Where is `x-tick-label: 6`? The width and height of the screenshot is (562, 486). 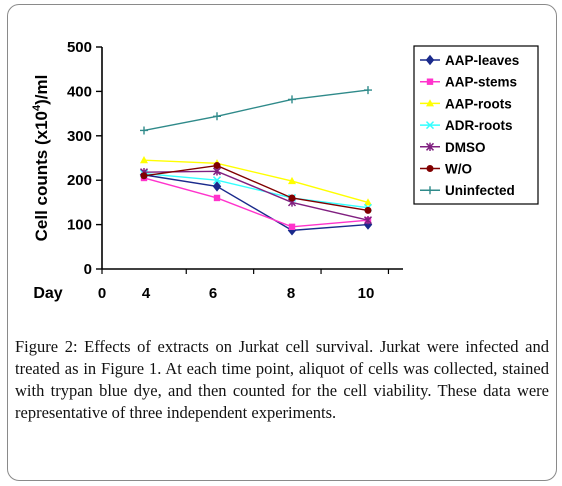 x-tick-label: 6 is located at coordinates (213, 293).